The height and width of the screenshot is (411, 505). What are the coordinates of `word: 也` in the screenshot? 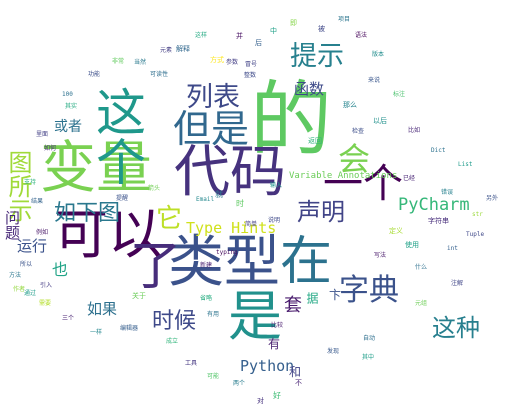 It's located at (60, 269).